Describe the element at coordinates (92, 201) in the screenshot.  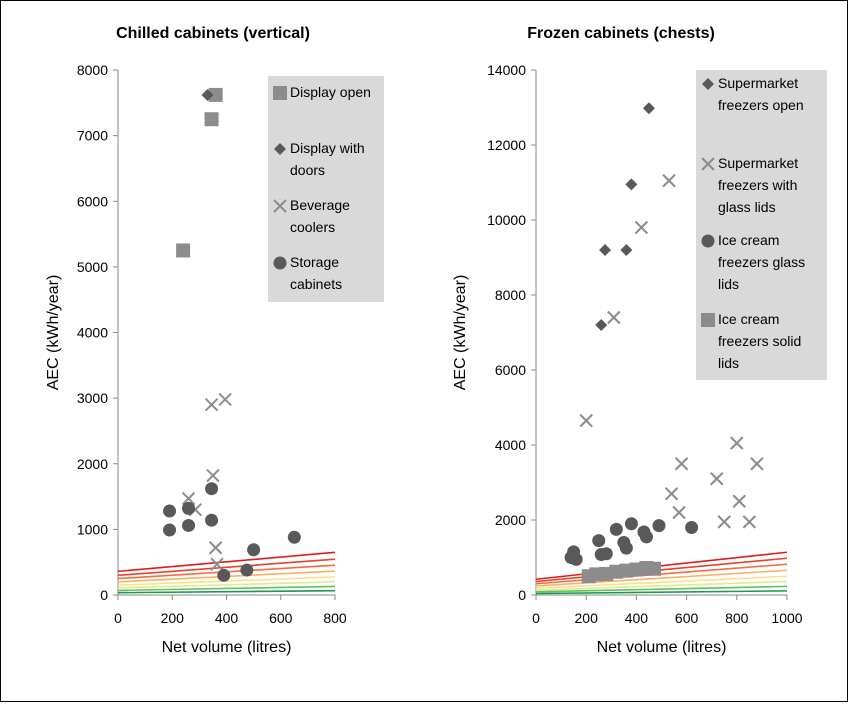
I see `y-tick-label: 6000` at that location.